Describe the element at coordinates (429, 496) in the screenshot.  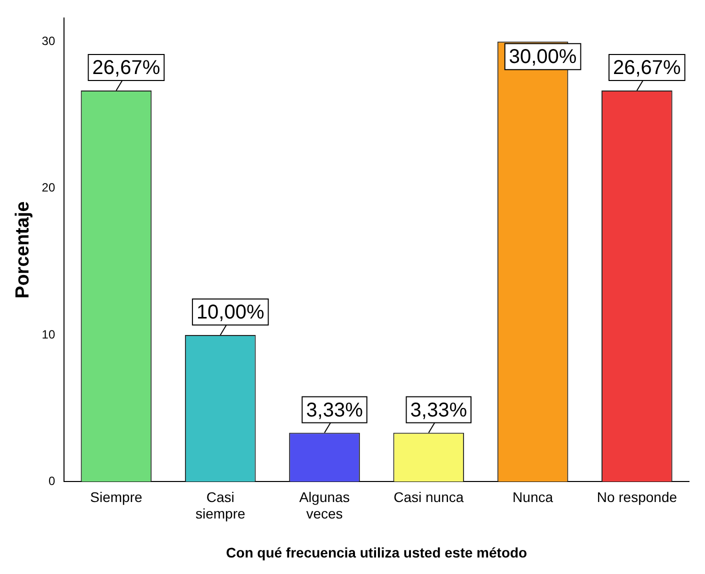
I see `x-tick-label: Casi nunca` at that location.